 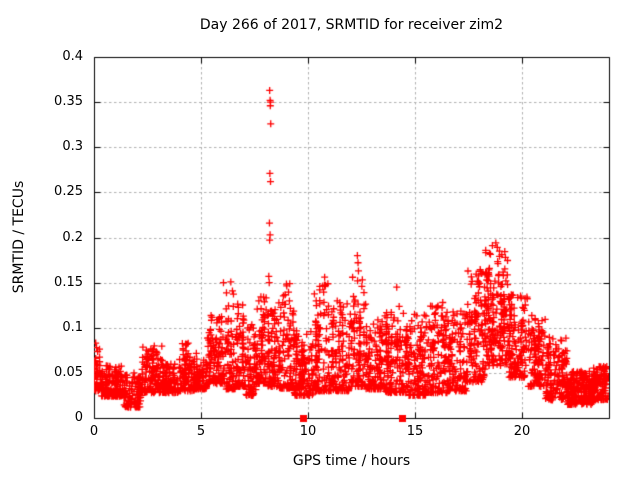 What do you see at coordinates (72, 327) in the screenshot?
I see `y-tick-label: 0.1` at bounding box center [72, 327].